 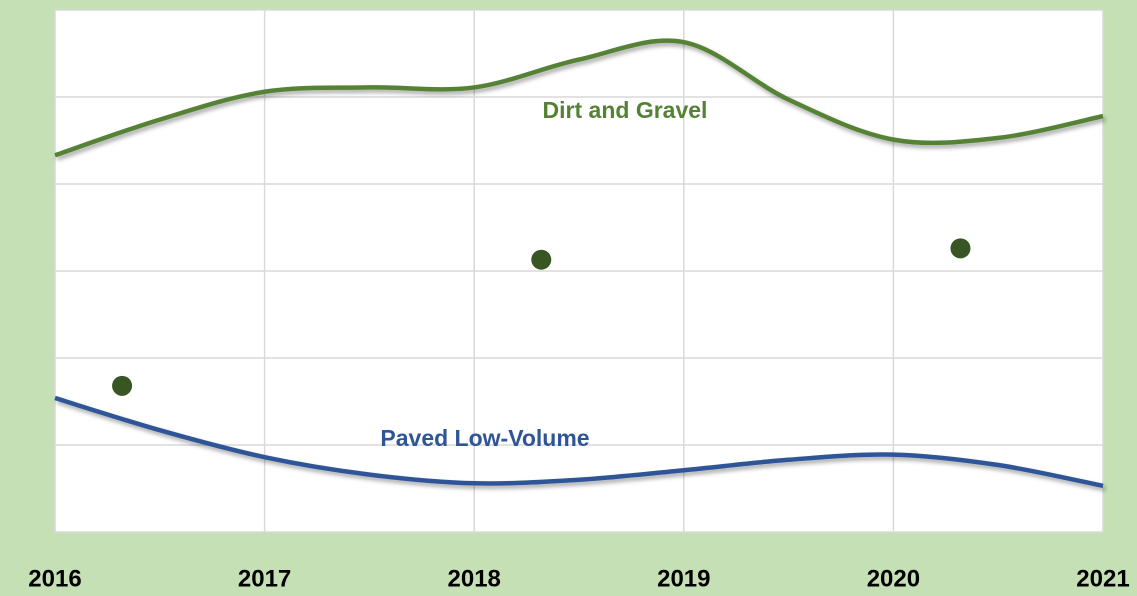 I want to click on x-tick-label: 2016, so click(x=54, y=578).